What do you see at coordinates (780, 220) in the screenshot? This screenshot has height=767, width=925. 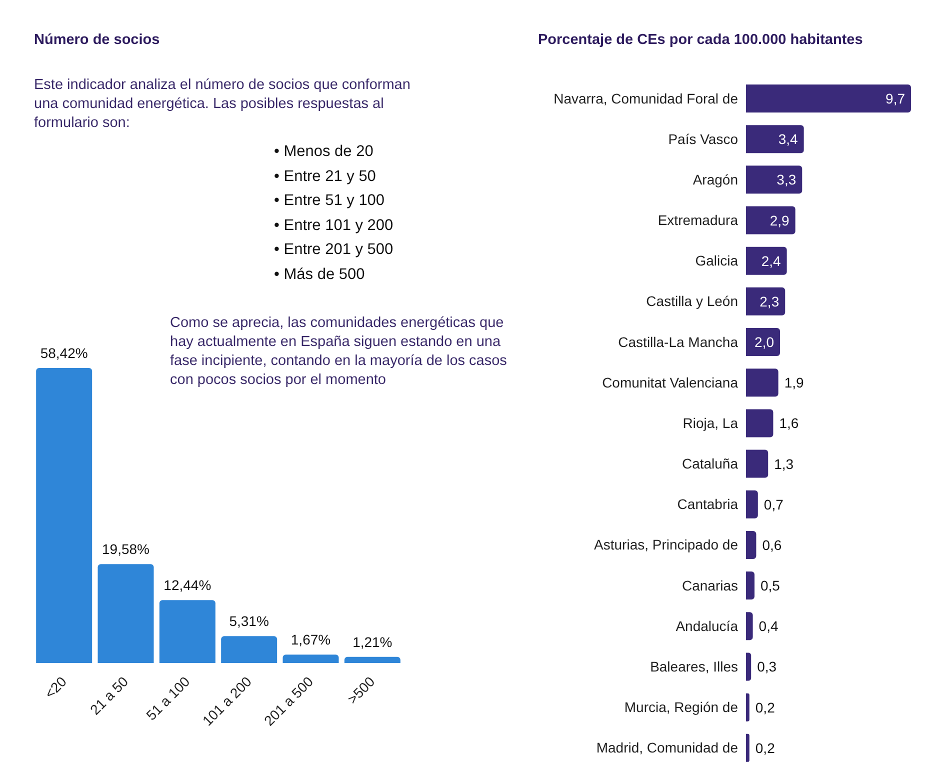 I see `data-label: 2,9` at bounding box center [780, 220].